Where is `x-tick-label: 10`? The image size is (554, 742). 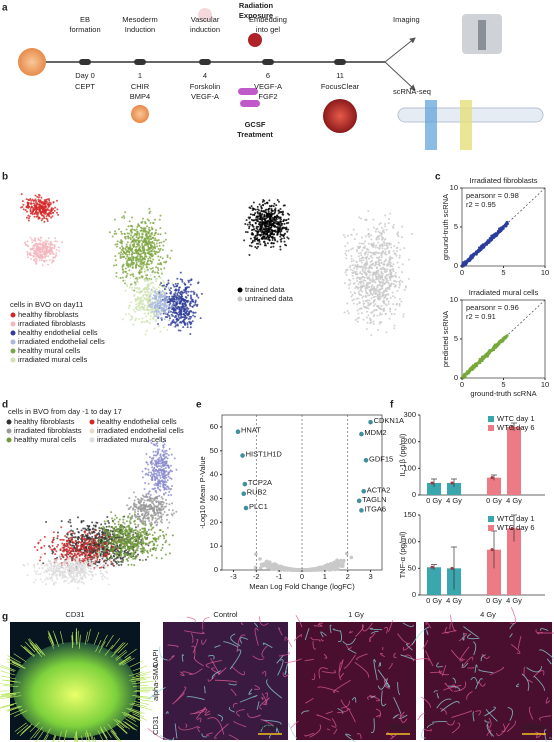
x-tick-label: 10 is located at coordinates (545, 272).